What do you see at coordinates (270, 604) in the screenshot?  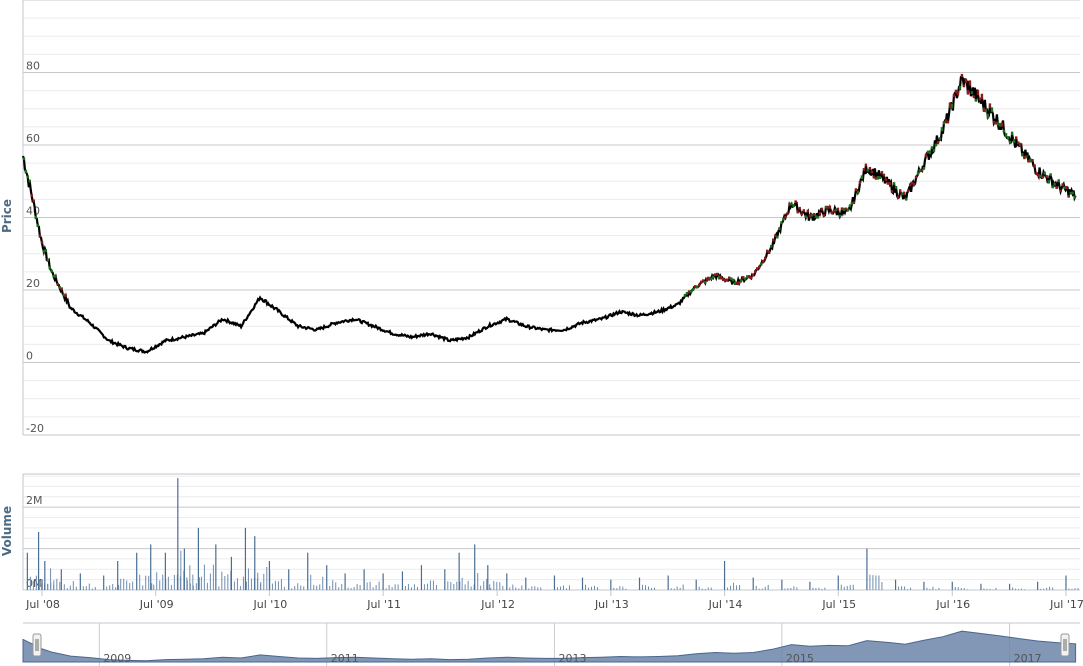 I see `x-tick-label: Jul '10` at bounding box center [270, 604].